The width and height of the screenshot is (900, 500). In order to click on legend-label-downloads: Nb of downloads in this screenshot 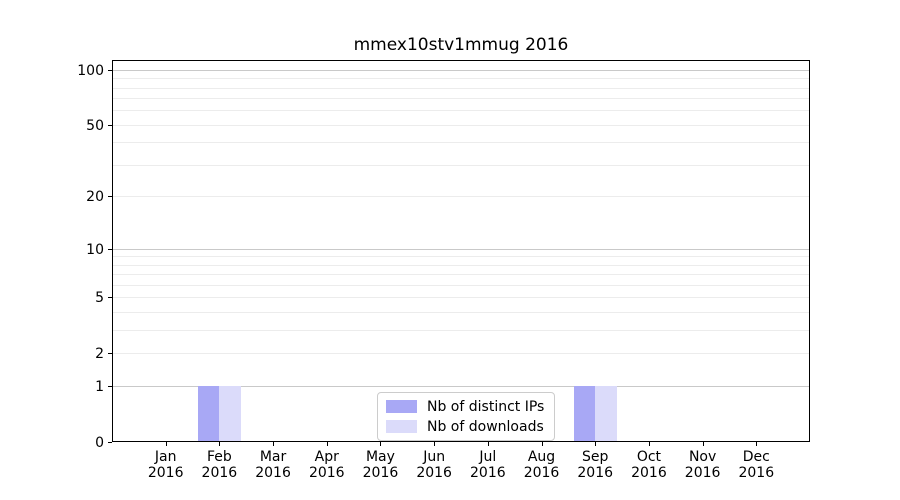, I will do `click(485, 426)`.